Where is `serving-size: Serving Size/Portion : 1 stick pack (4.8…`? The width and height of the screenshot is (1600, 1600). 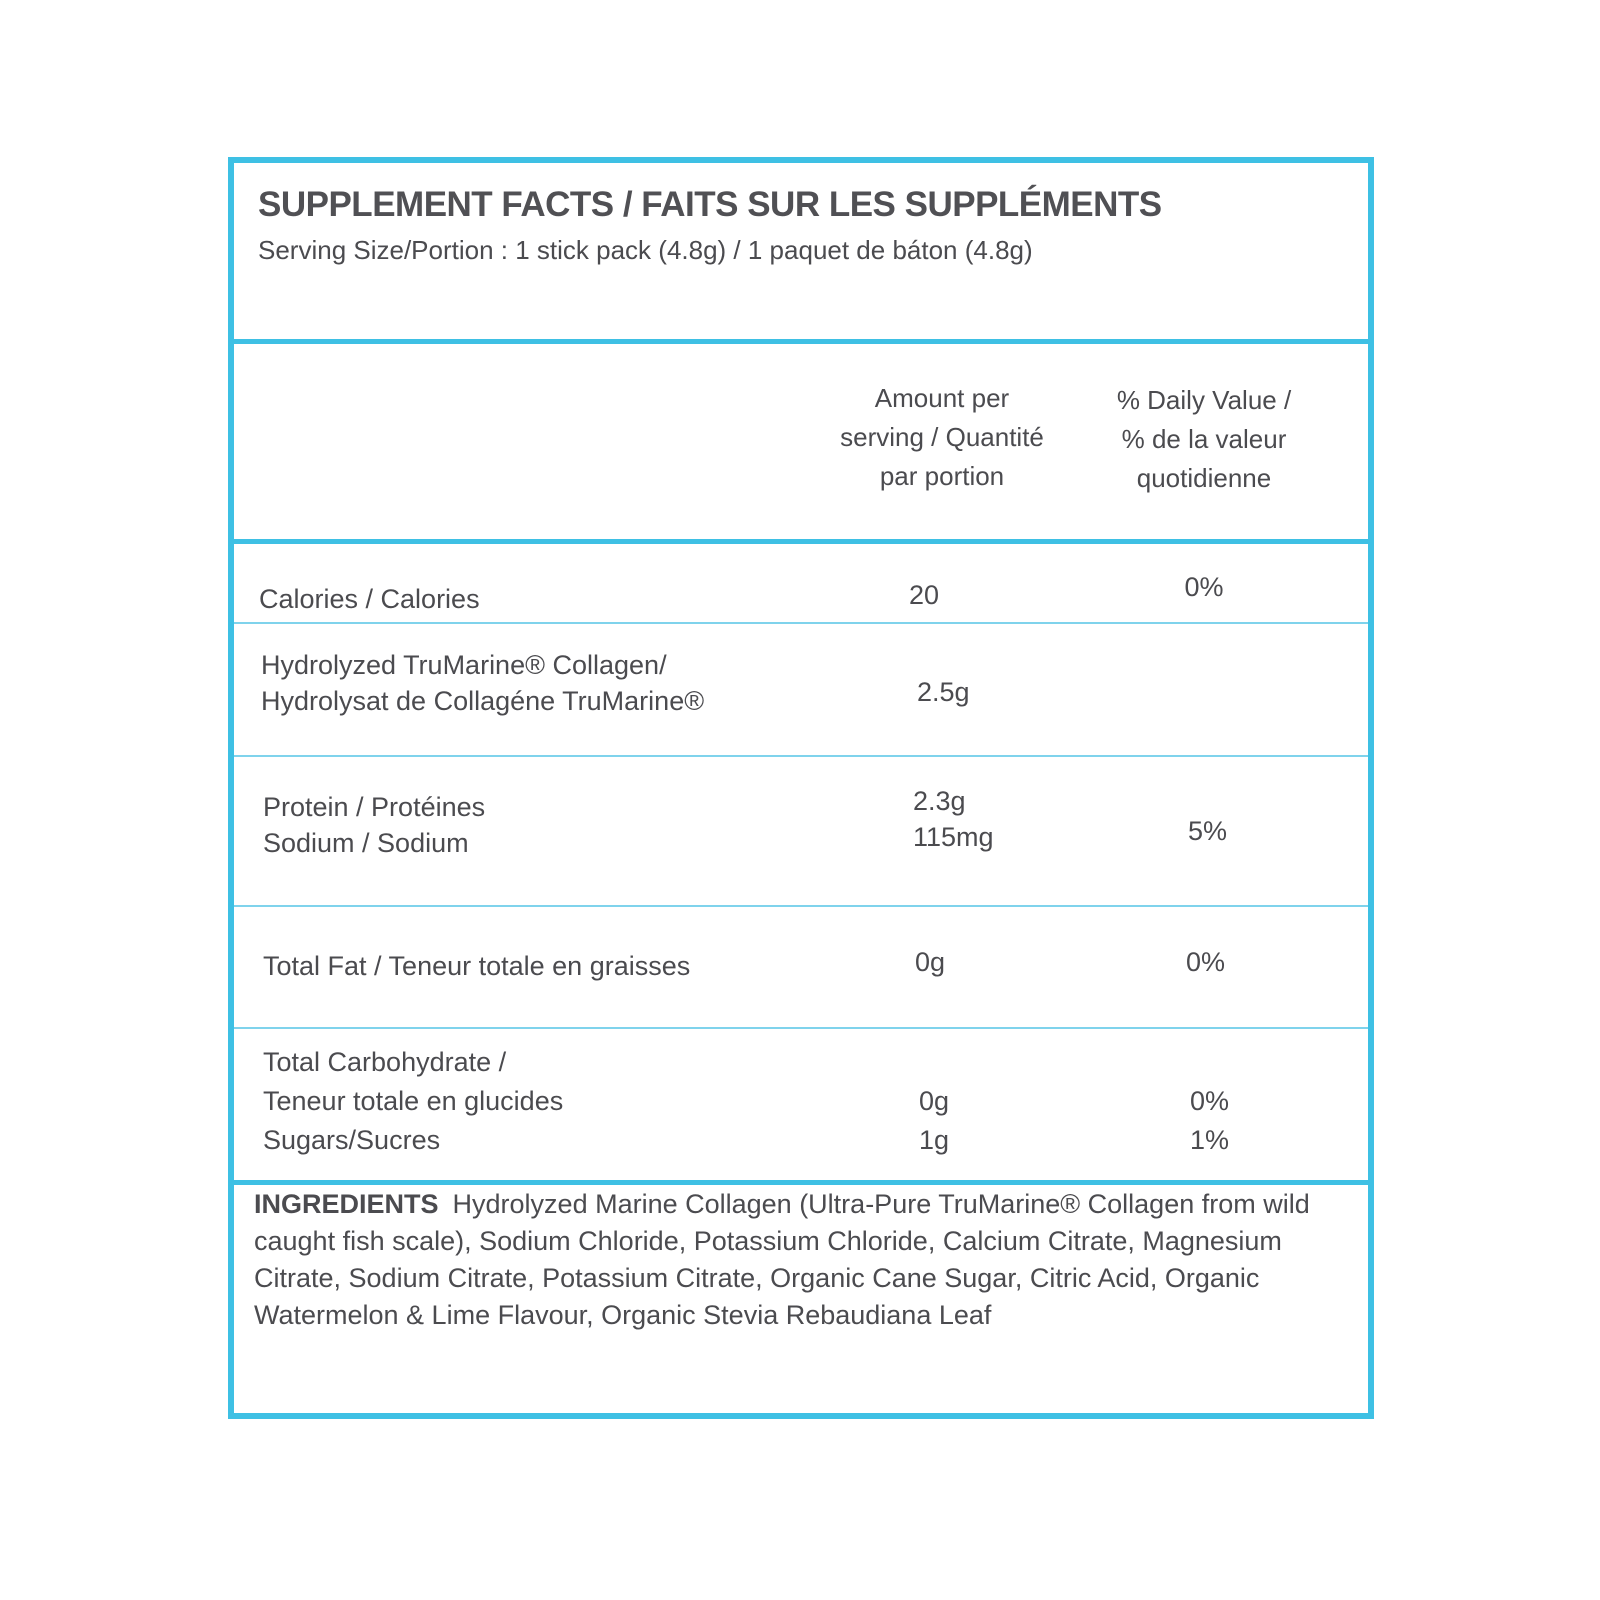 serving-size: Serving Size/Portion : 1 stick pack (4.8… is located at coordinates (645, 250).